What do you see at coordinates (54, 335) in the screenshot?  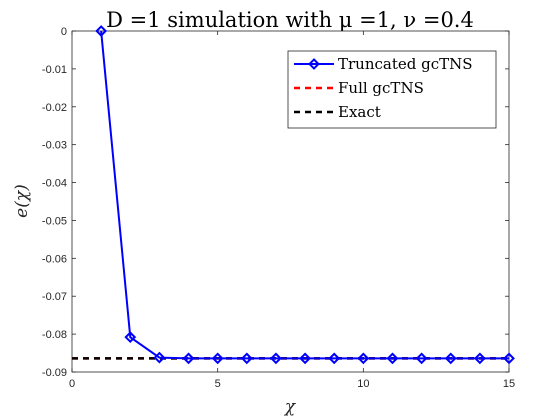 I see `y-tick-label: -0.08` at bounding box center [54, 335].